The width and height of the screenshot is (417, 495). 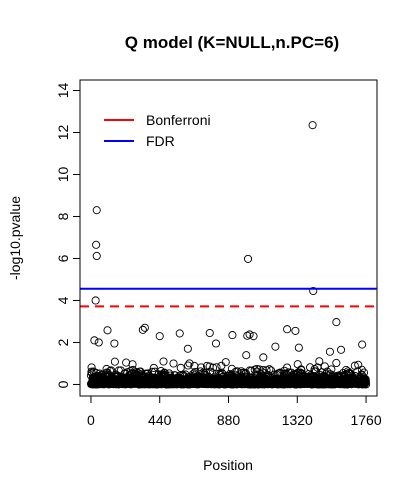 I want to click on x-tick-label: 1320, so click(x=297, y=420).